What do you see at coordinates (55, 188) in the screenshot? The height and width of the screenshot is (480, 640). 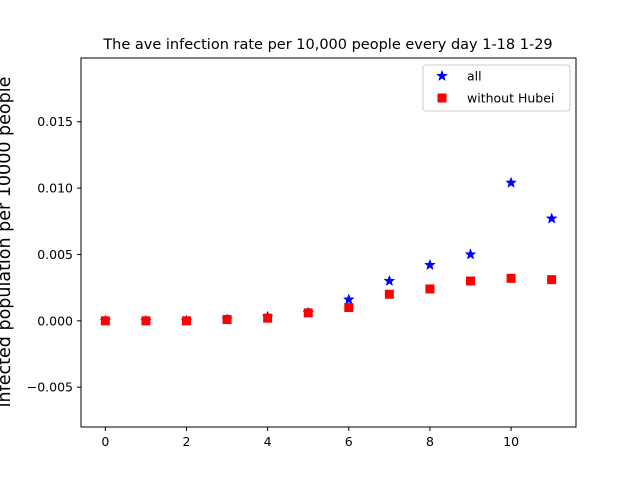 I see `y-tick-label: 0.010` at bounding box center [55, 188].